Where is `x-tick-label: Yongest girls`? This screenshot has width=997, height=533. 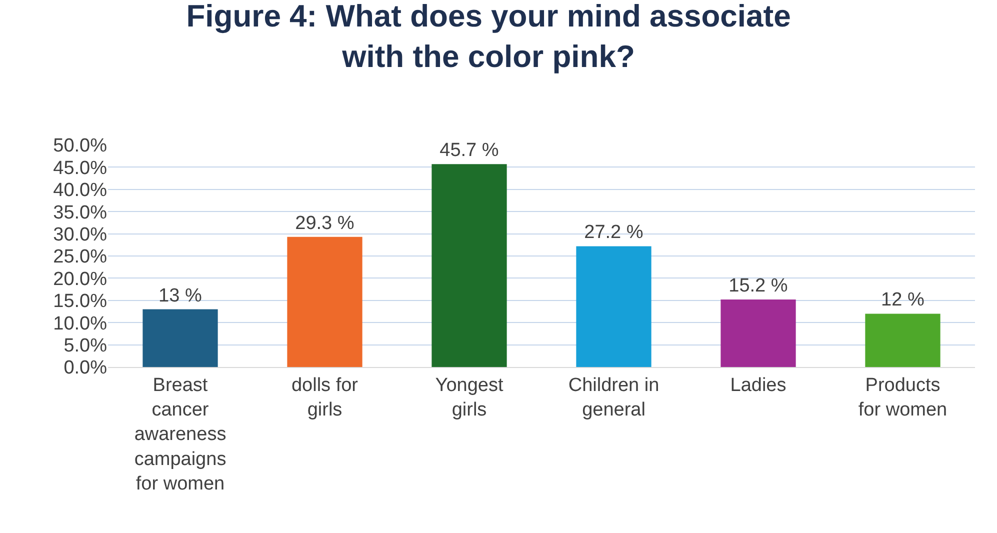 x-tick-label: Yongest girls is located at coordinates (469, 397).